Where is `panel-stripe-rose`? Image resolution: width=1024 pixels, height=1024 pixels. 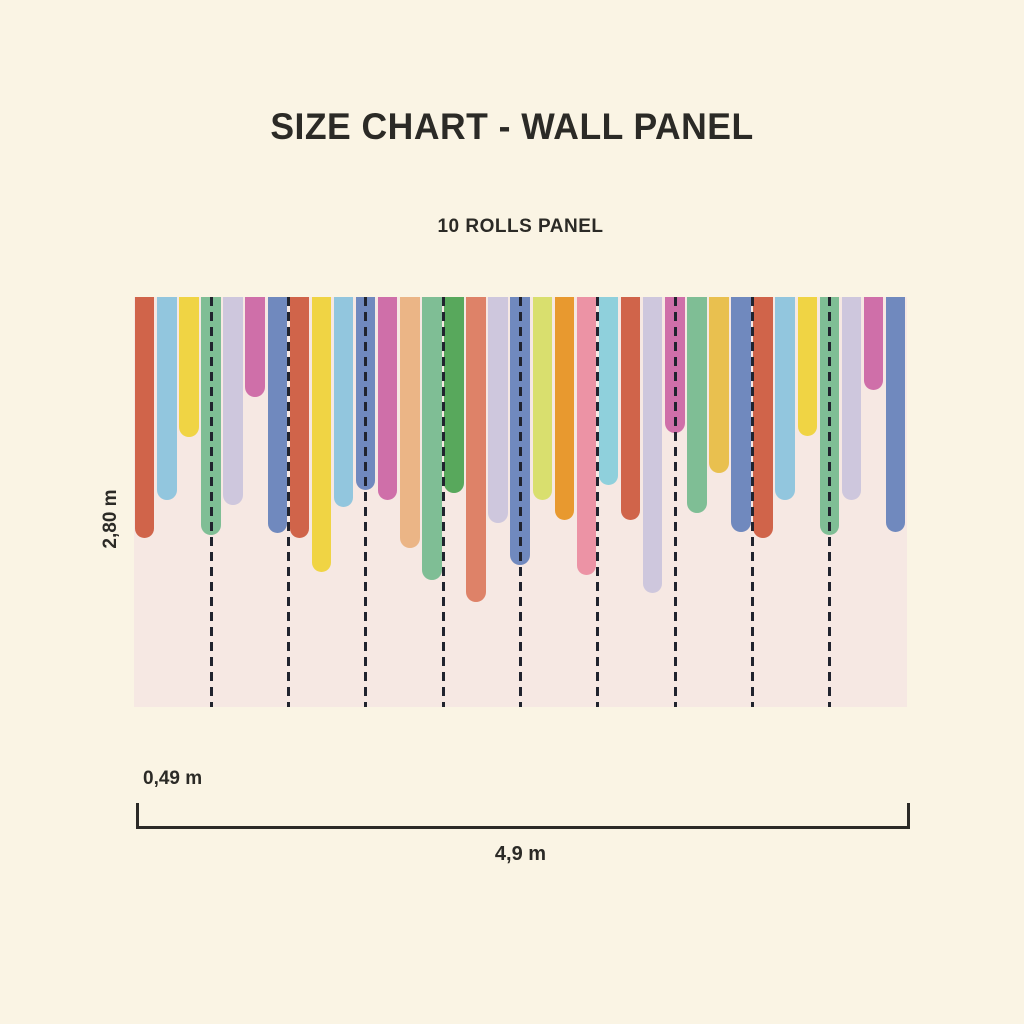 panel-stripe-rose is located at coordinates (586, 436).